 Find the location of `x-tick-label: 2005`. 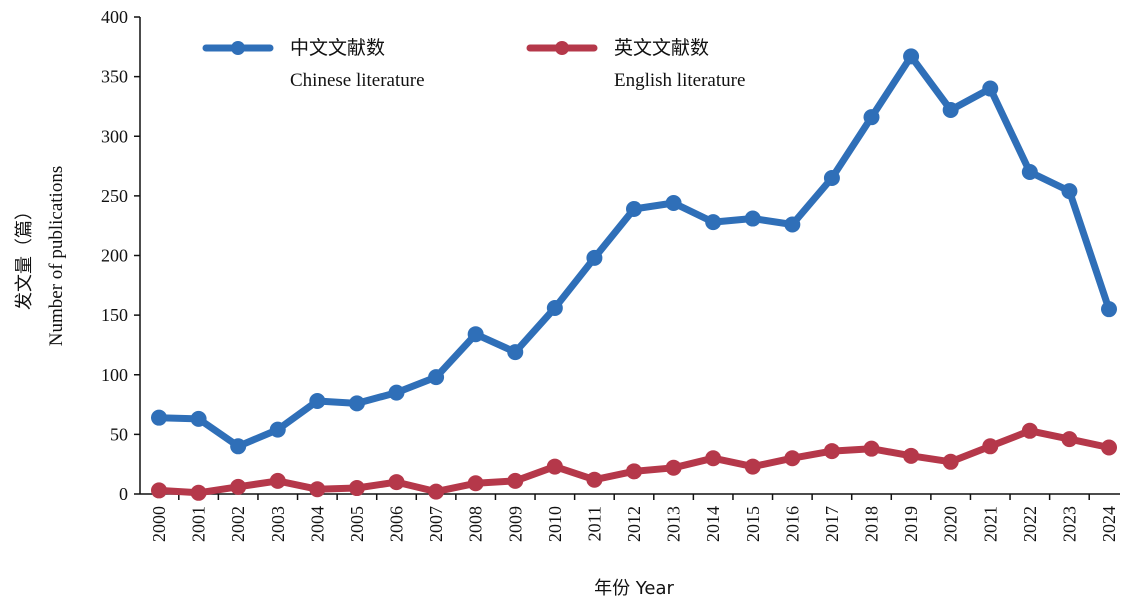

x-tick-label: 2005 is located at coordinates (357, 524).